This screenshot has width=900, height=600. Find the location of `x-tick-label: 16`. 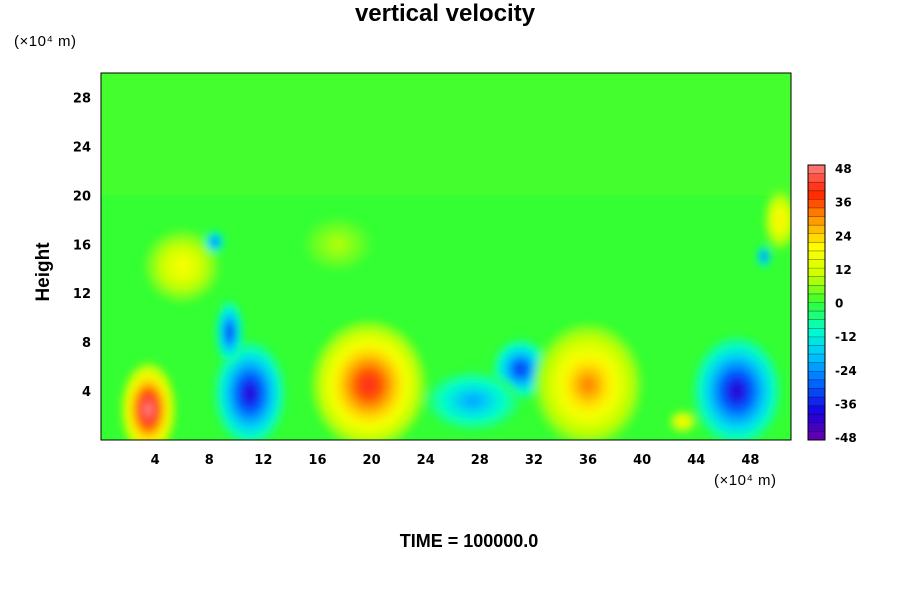

x-tick-label: 16 is located at coordinates (317, 460).